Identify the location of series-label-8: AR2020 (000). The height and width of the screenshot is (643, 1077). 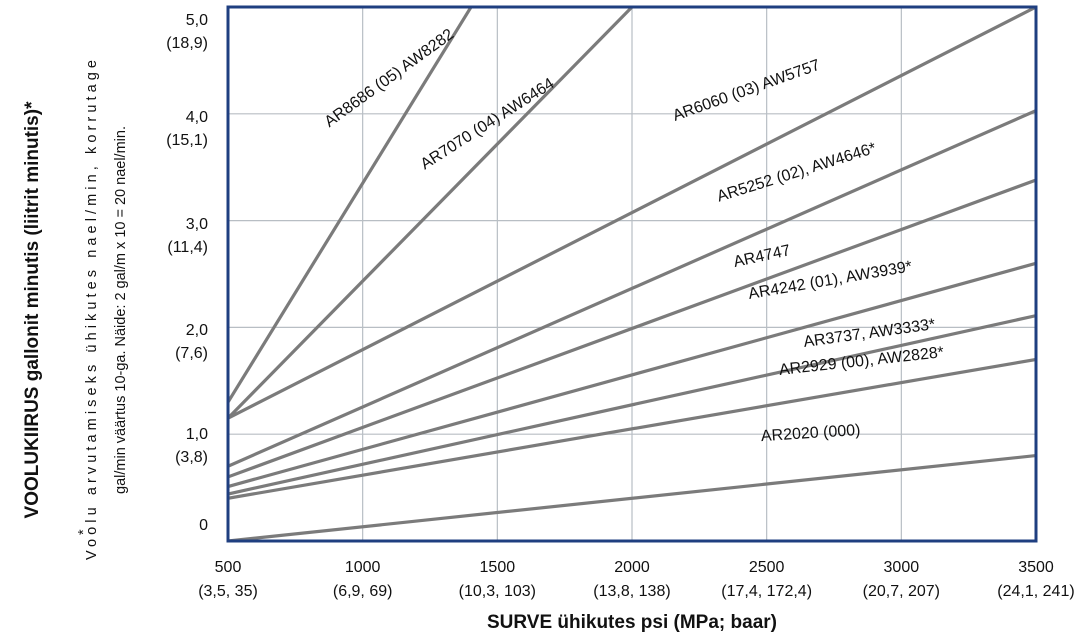
(810, 433).